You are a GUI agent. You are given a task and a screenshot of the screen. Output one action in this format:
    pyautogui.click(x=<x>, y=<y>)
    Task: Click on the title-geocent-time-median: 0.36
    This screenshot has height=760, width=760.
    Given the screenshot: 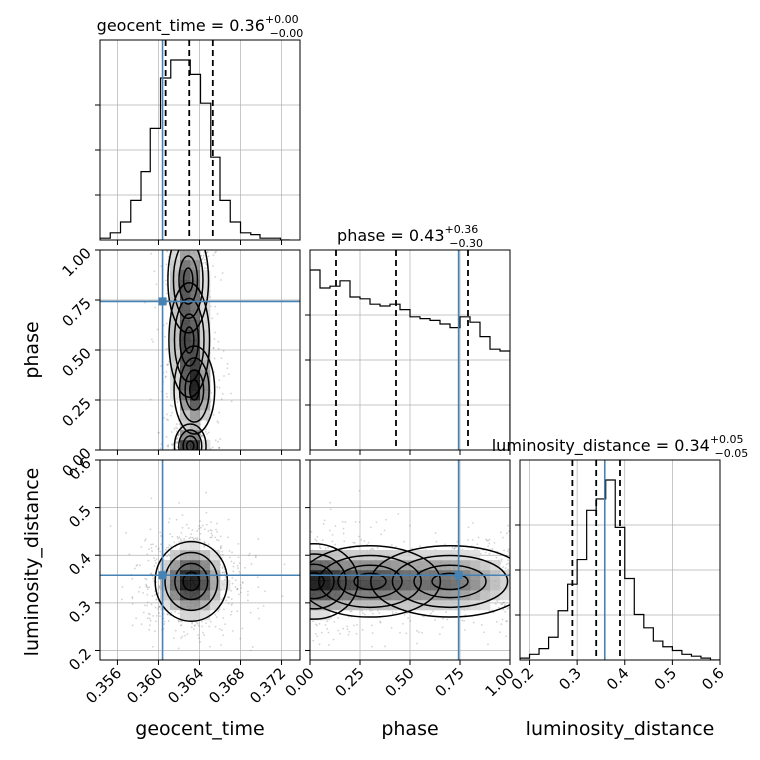 What is the action you would take?
    pyautogui.click(x=247, y=25)
    